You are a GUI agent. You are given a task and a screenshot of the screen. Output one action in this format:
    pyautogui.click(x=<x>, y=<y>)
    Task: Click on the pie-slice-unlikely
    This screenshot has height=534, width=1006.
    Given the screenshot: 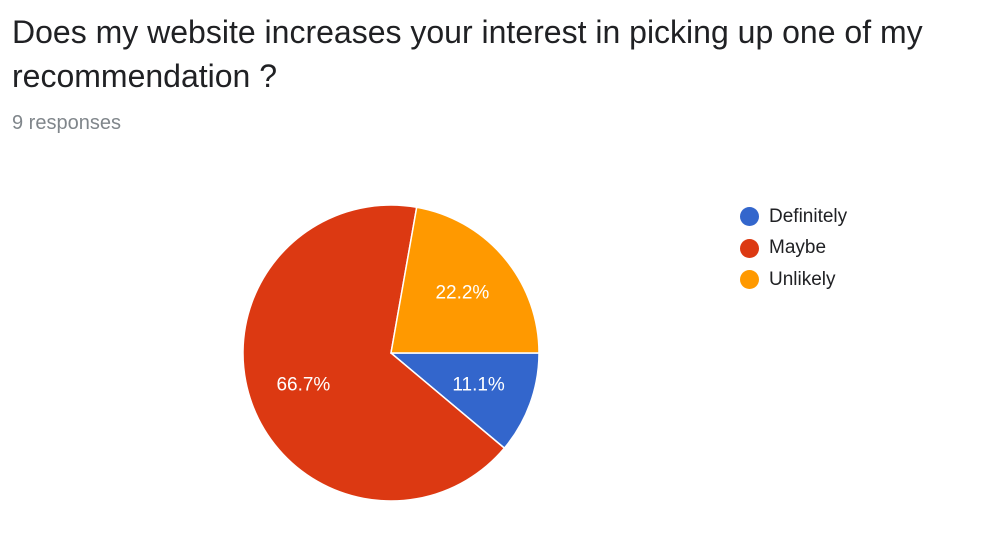 What is the action you would take?
    pyautogui.click(x=465, y=280)
    